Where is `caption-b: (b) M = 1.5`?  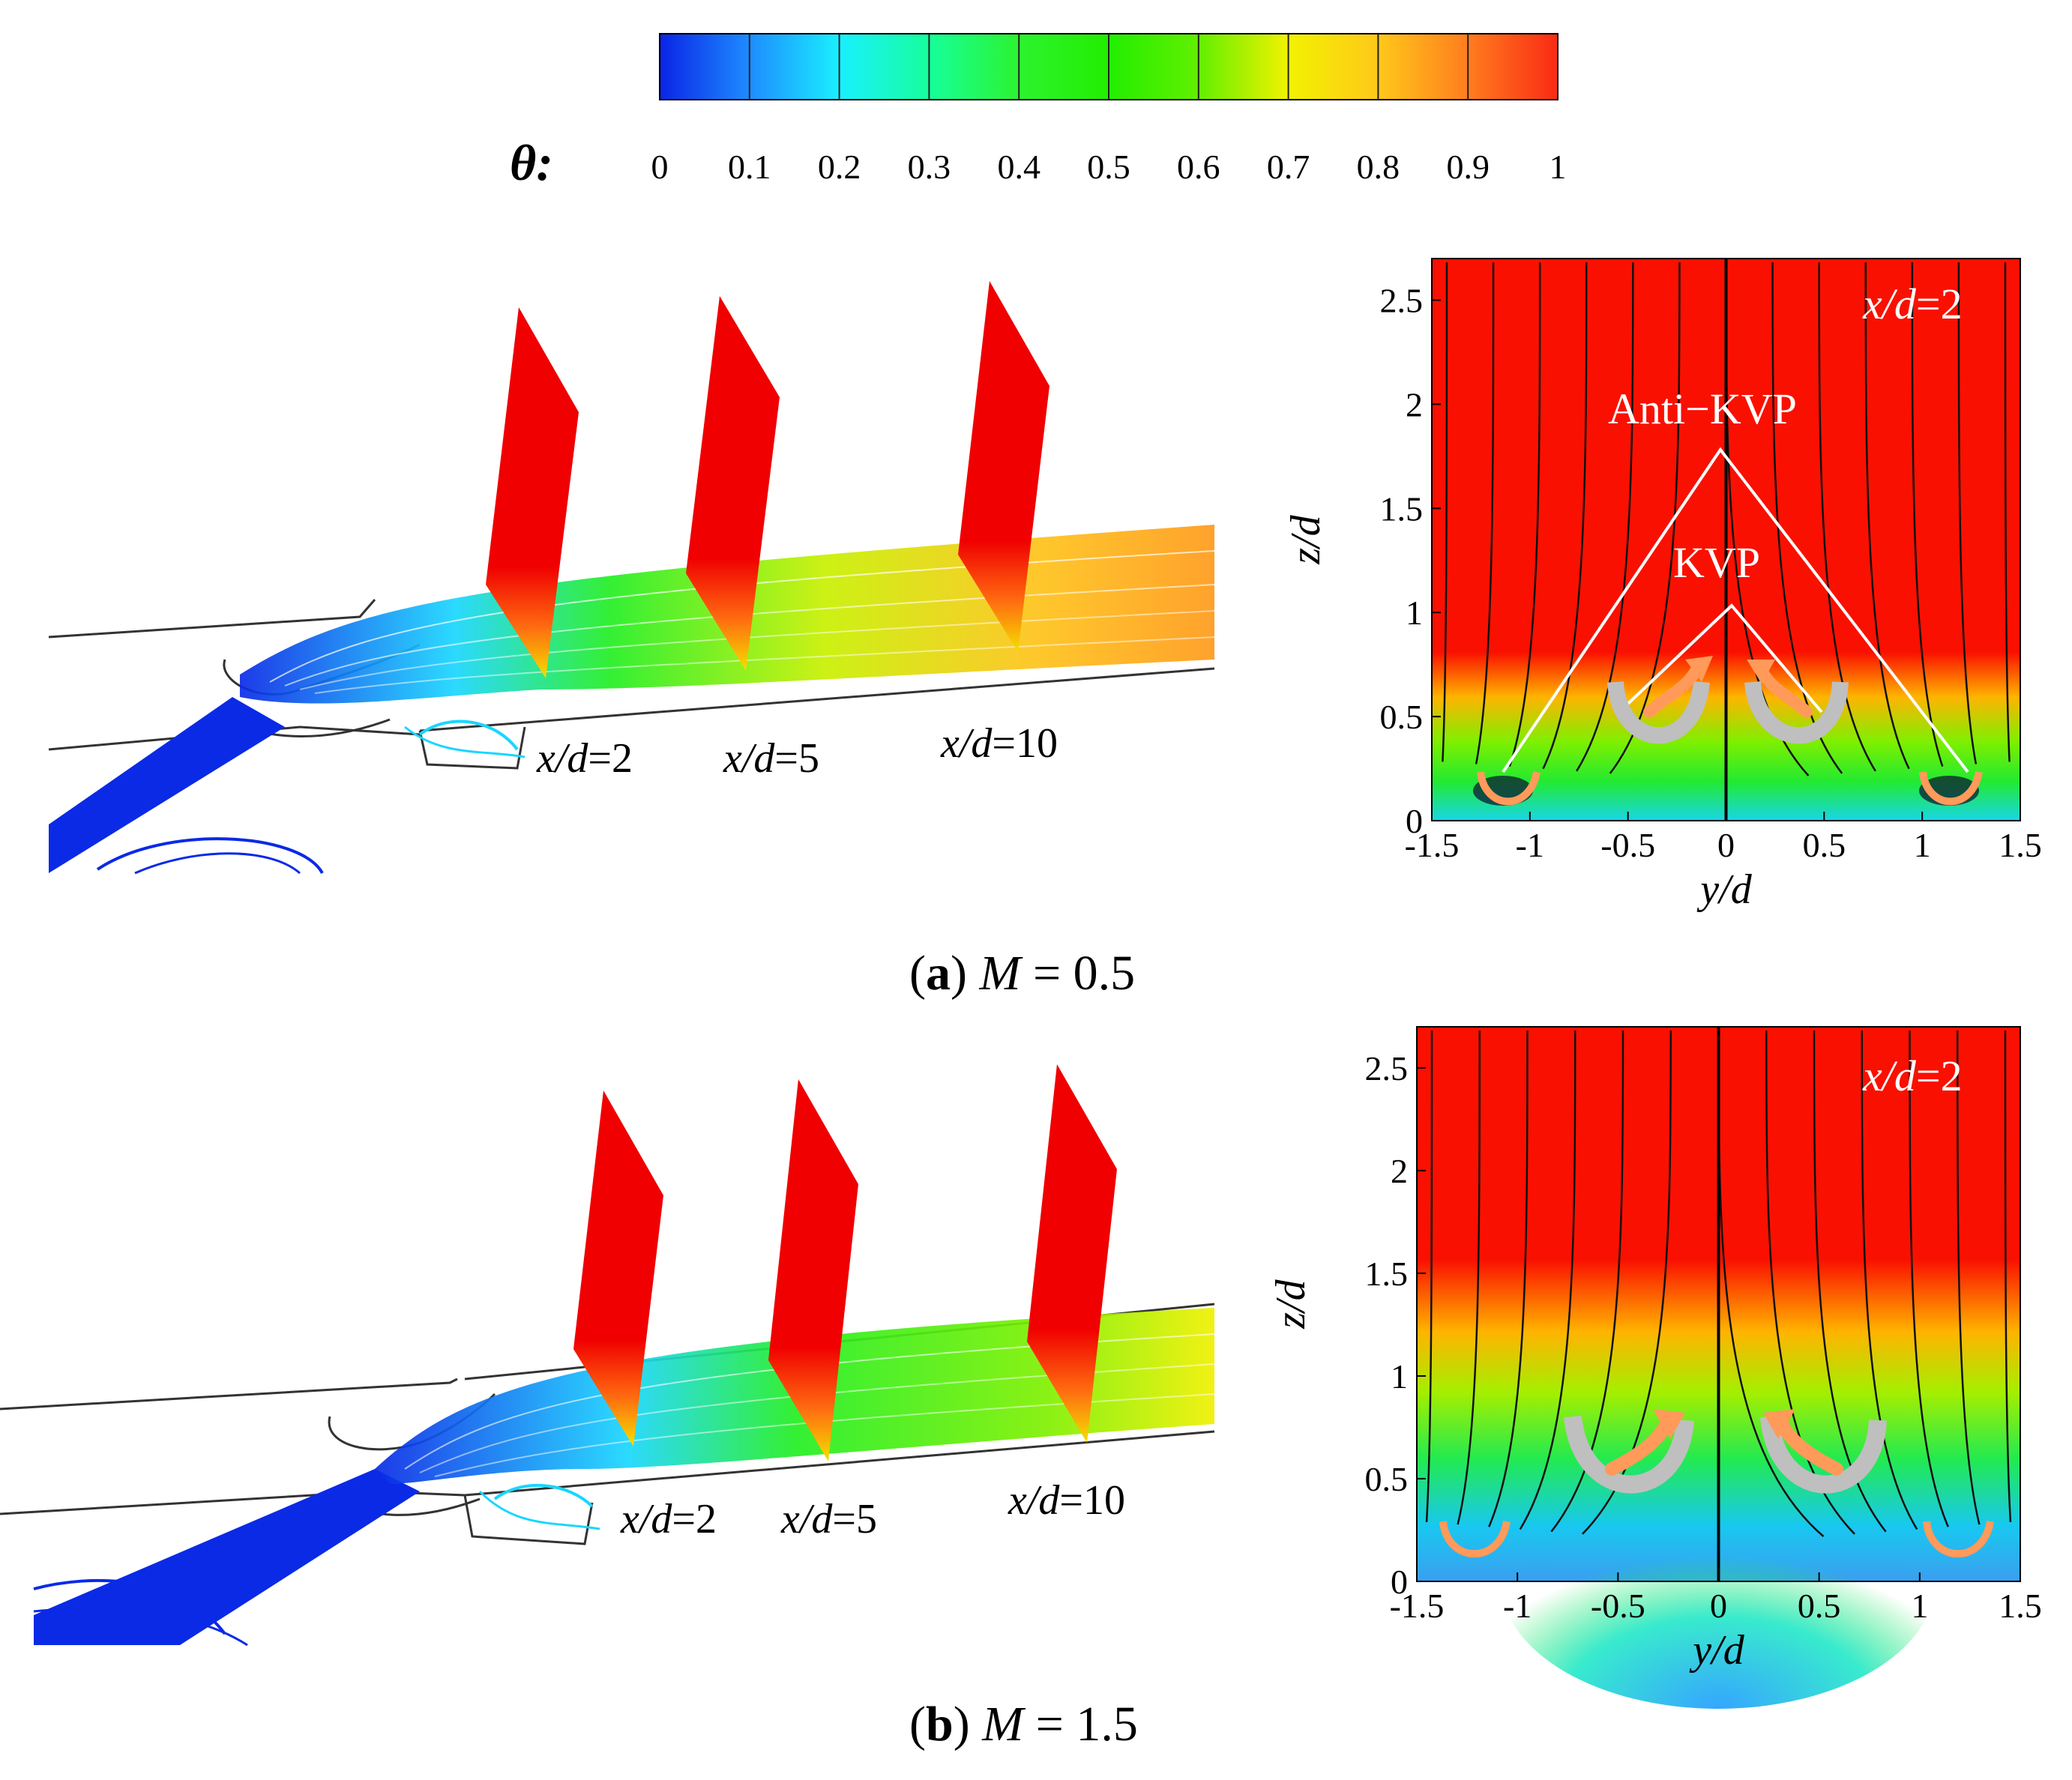
caption-b: (b) M = 1.5 is located at coordinates (1023, 1724).